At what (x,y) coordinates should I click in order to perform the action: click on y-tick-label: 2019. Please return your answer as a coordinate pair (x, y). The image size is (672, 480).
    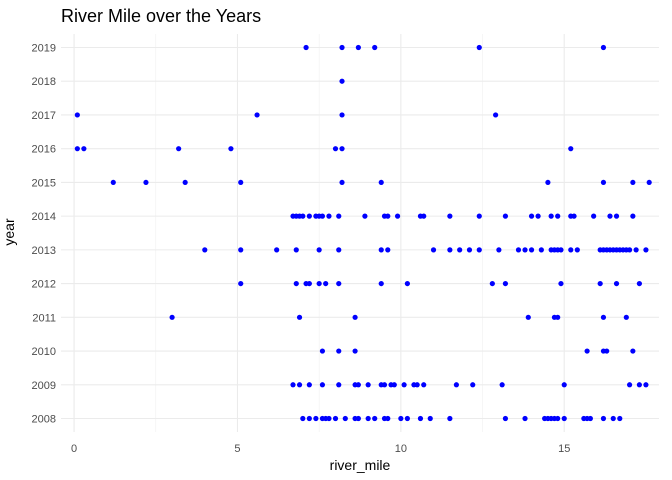
    Looking at the image, I should click on (44, 48).